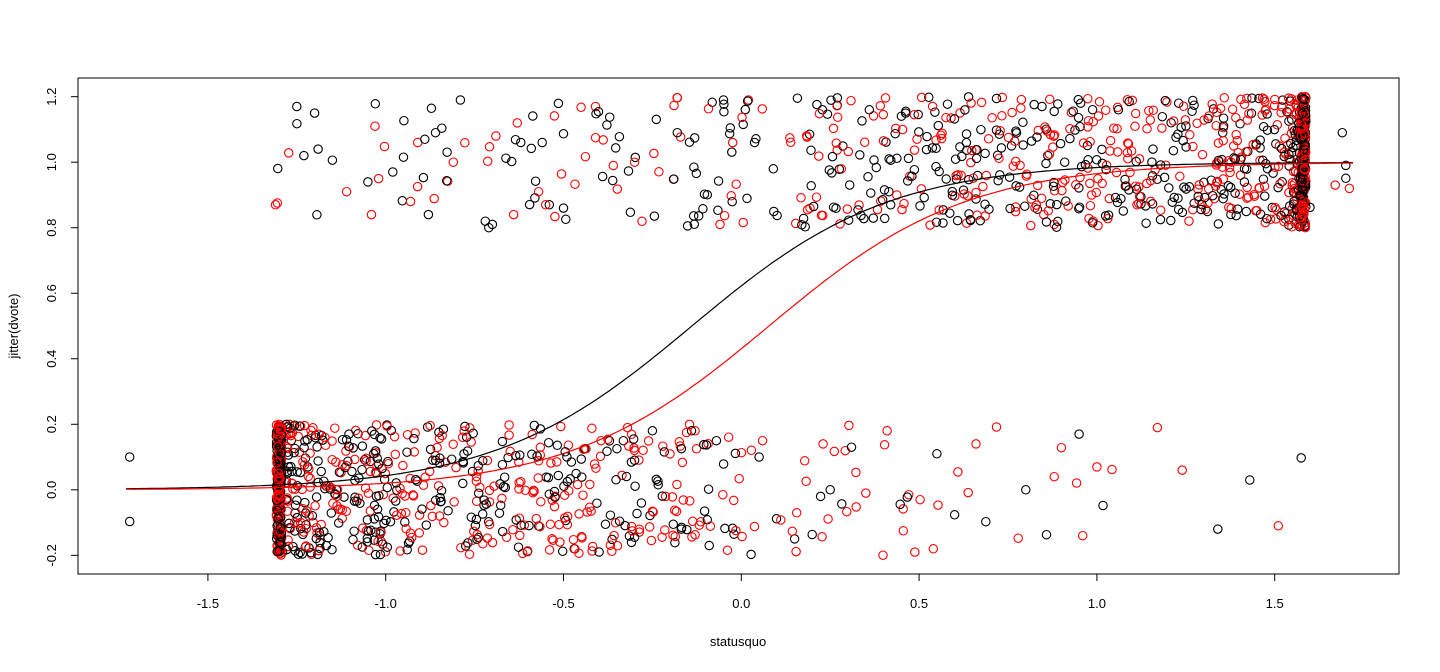 This screenshot has width=1440, height=672. Describe the element at coordinates (51, 162) in the screenshot. I see `y-tick-label: 1.0` at that location.